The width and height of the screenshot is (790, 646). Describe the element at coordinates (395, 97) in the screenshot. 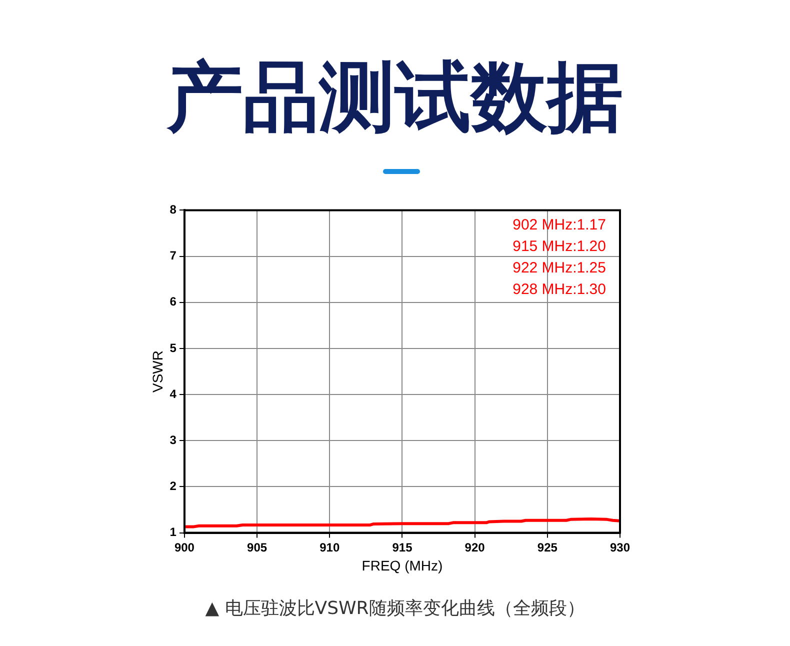

I see `chart-title: 产品测试数据` at that location.